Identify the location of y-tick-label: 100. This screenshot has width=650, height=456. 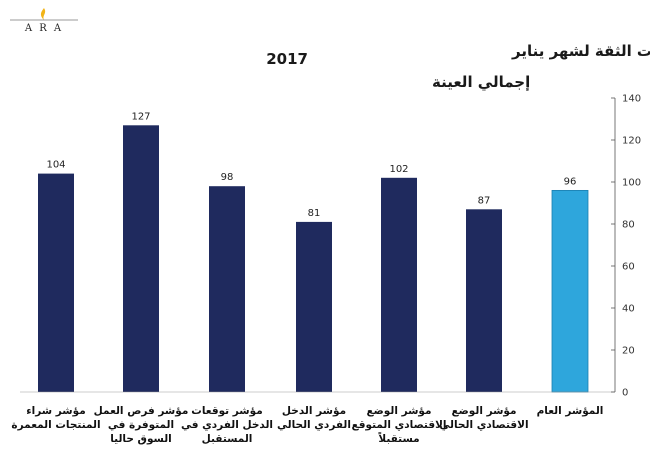
(631, 183).